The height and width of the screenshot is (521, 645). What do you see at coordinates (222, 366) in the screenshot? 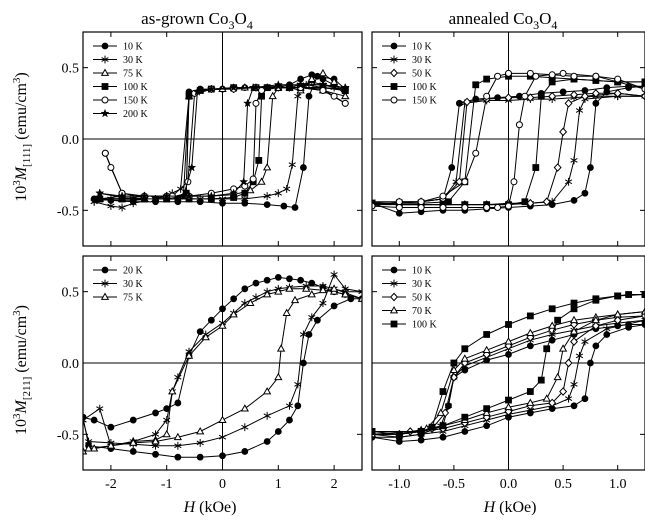
I see `hysteresis-branch-down` at bounding box center [222, 366].